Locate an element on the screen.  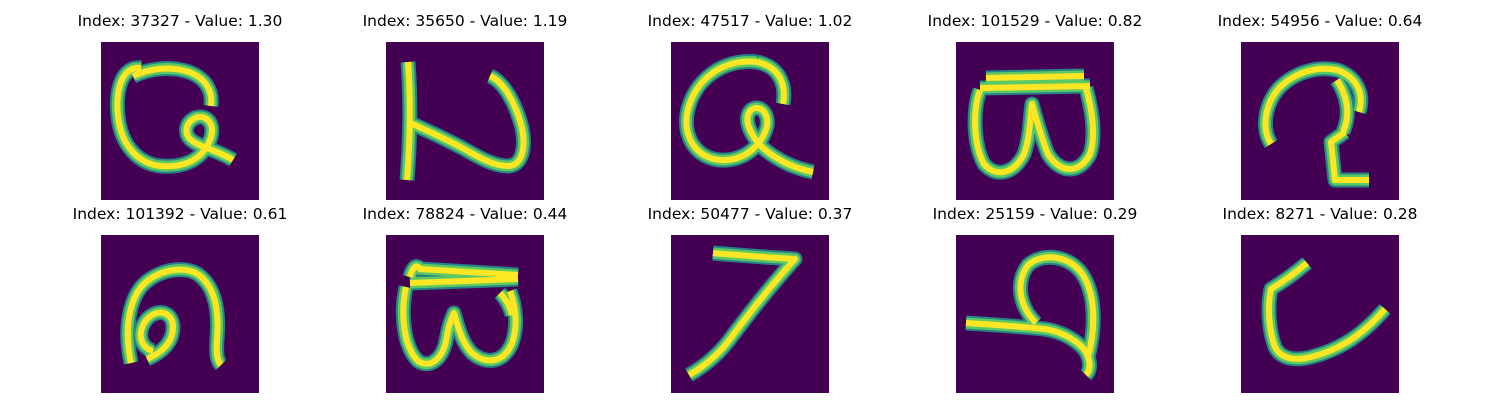
image-panel: Index: 54956 - Value: 0.64 is located at coordinates (1320, 100).